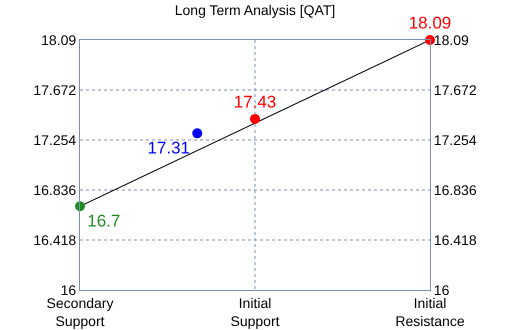 The width and height of the screenshot is (510, 330). I want to click on data-label: 16.7, so click(103, 220).